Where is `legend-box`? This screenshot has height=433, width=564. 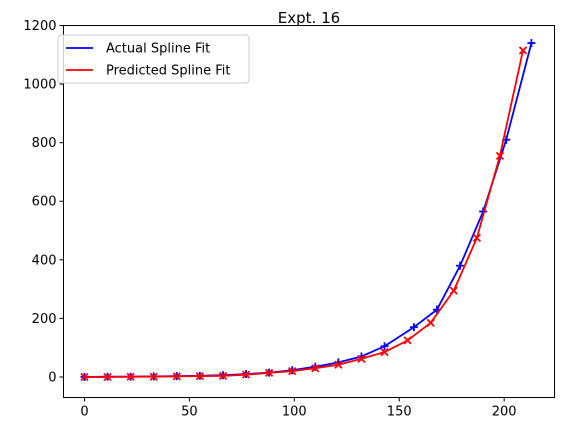 legend-box is located at coordinates (153, 59).